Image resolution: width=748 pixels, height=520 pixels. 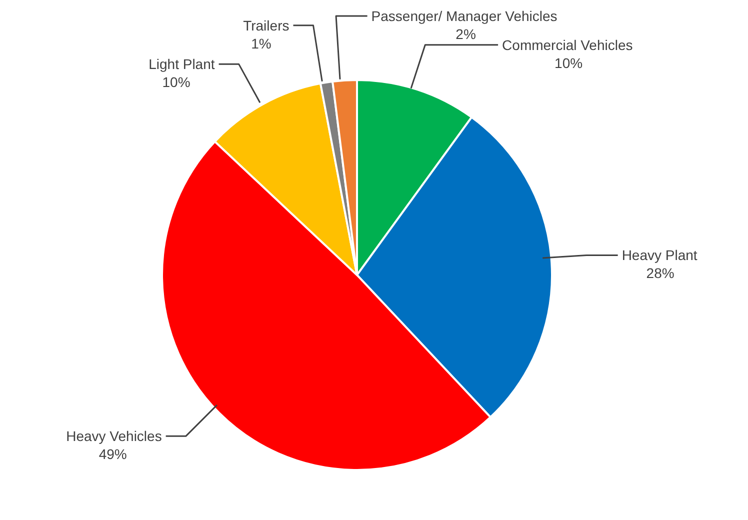 I want to click on data-label: 1%, so click(x=261, y=43).